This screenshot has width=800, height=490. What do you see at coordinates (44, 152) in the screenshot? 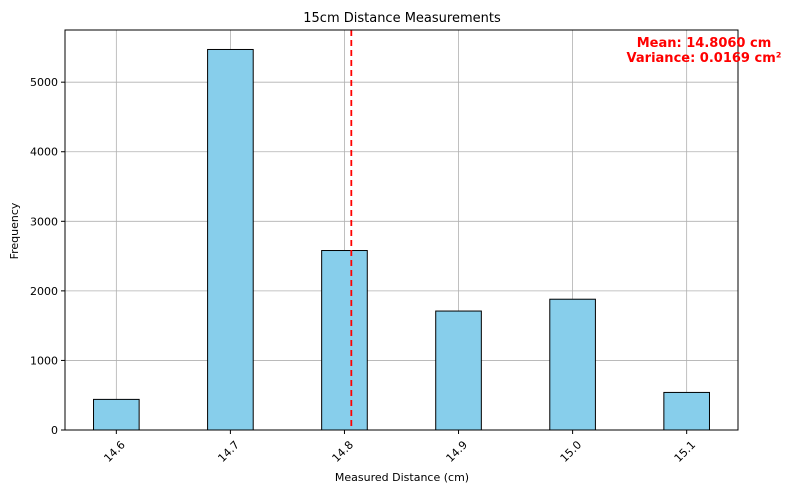
I see `y-tick-label: 4000` at bounding box center [44, 152].